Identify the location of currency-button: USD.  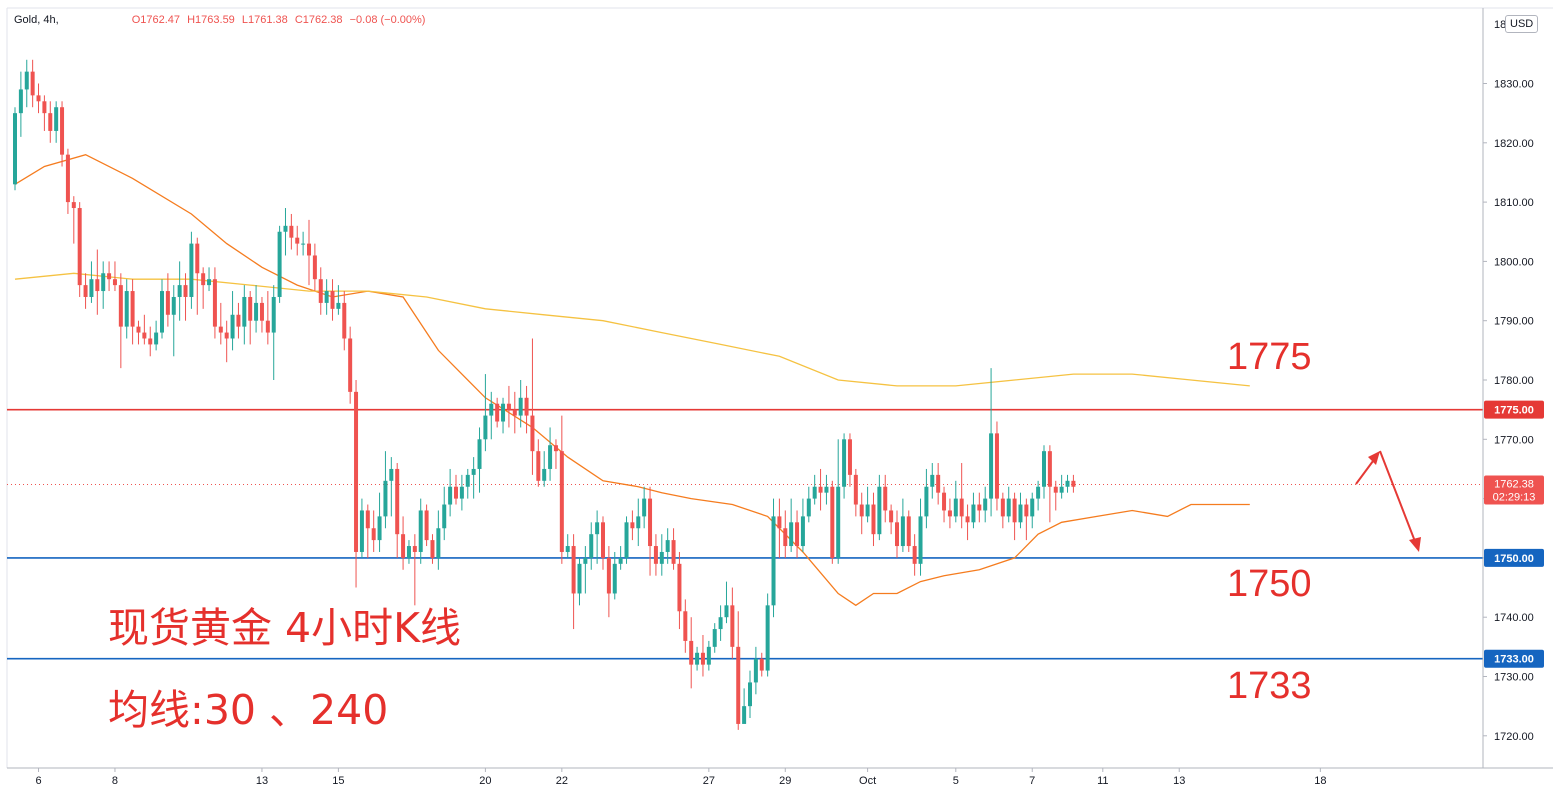
(1522, 24).